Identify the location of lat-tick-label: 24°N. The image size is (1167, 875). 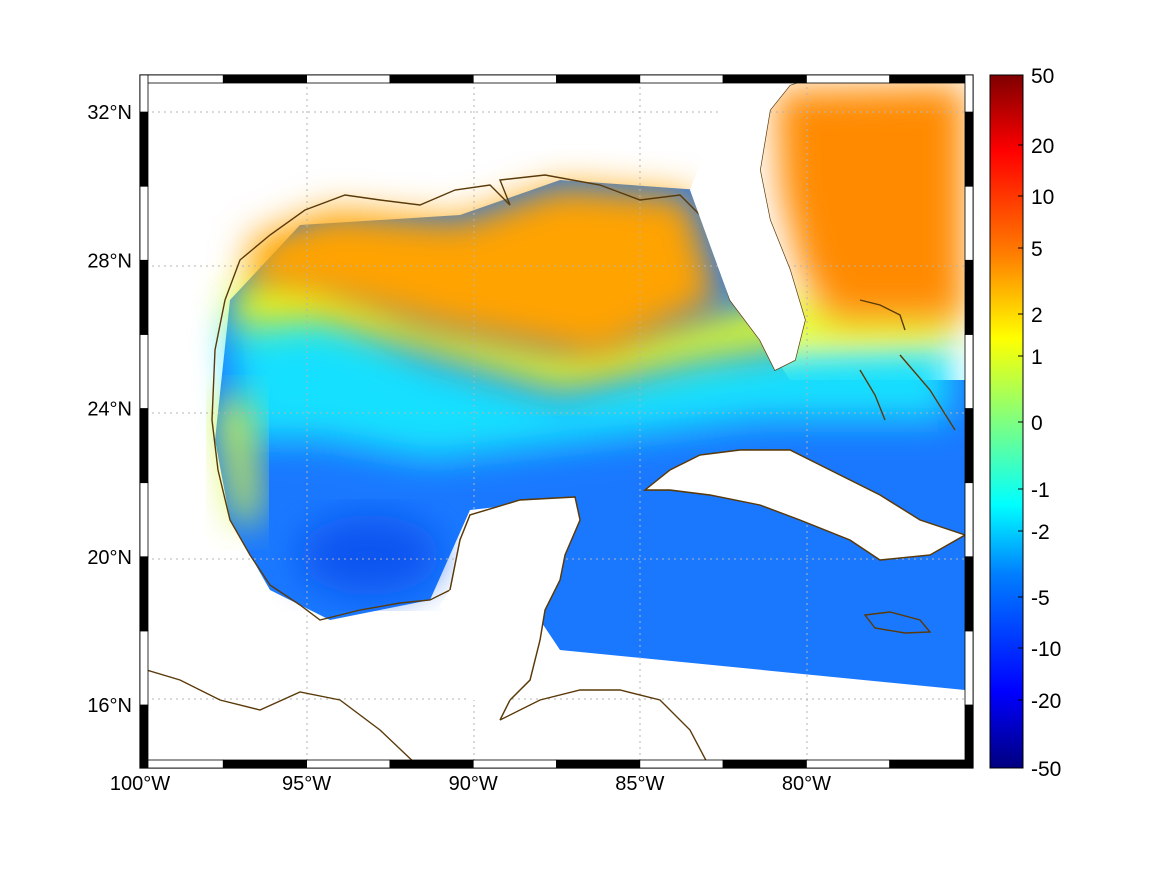
(109, 410).